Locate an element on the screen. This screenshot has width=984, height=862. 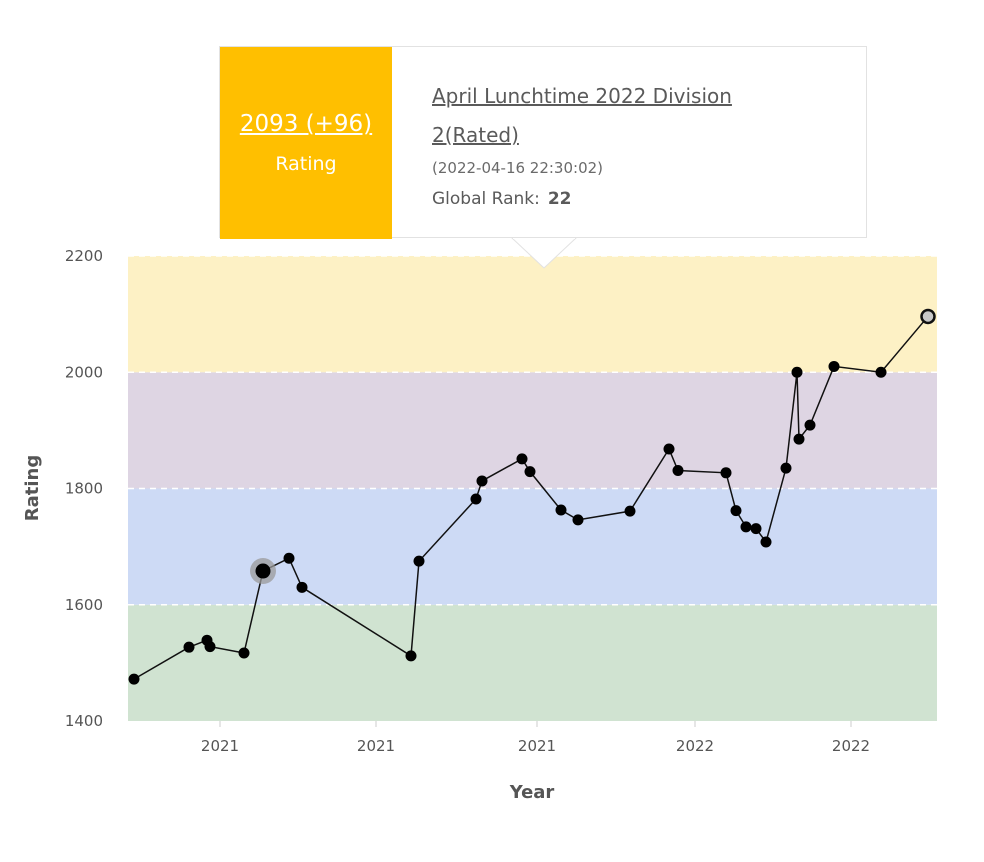
y-tick-label: 2000 is located at coordinates (84, 372).